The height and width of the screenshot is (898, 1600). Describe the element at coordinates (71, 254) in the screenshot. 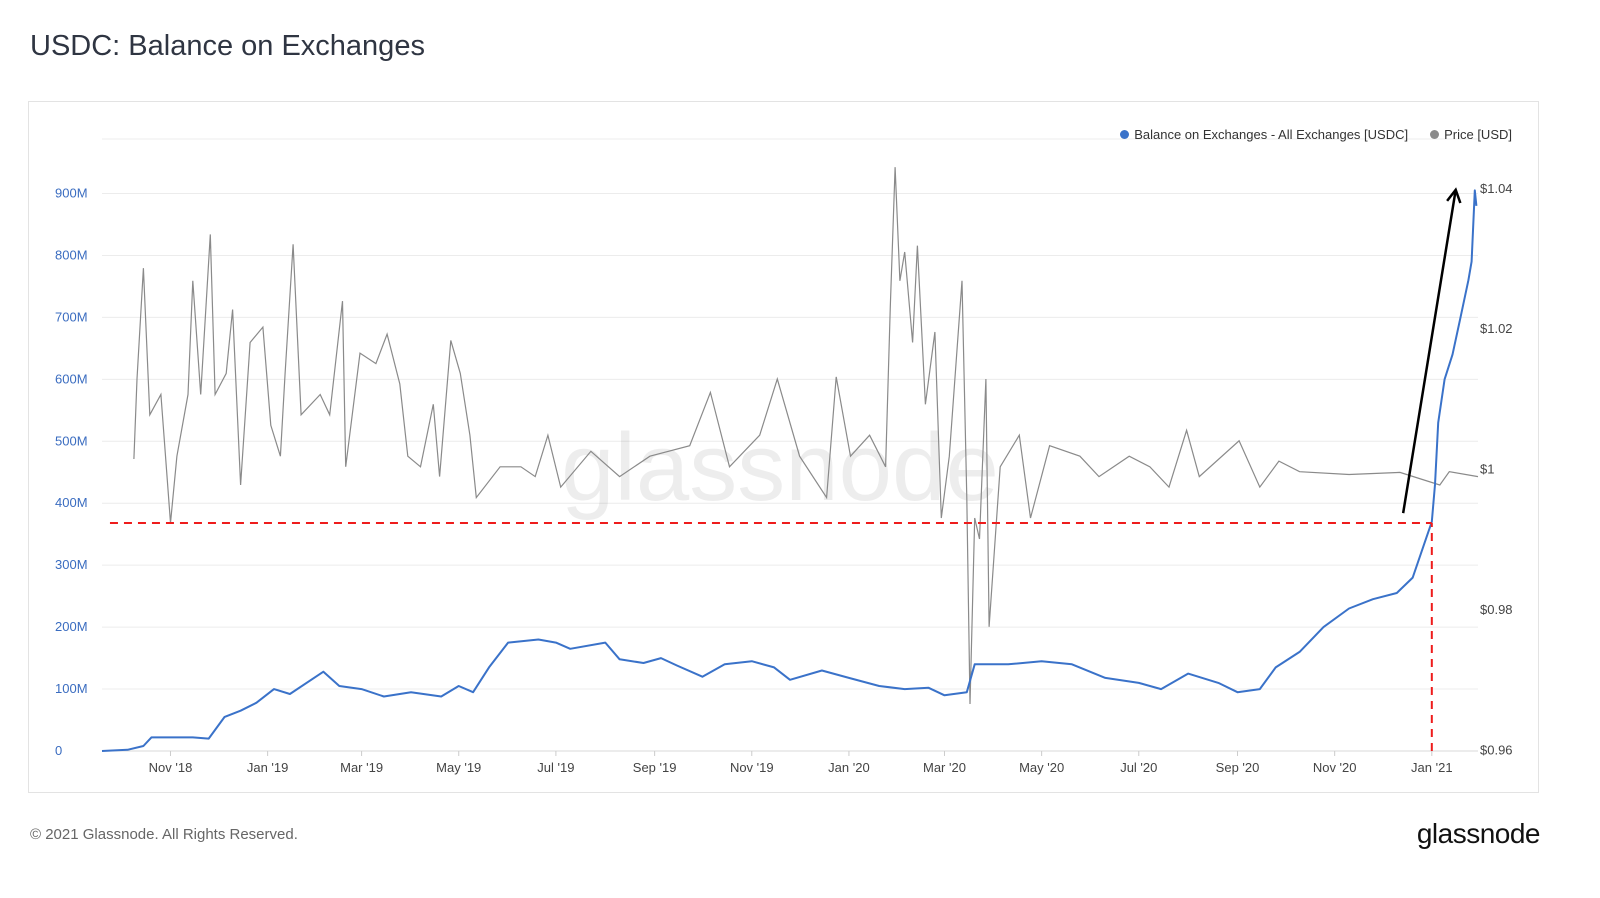

I see `left-axis-tick-label: 800M` at that location.